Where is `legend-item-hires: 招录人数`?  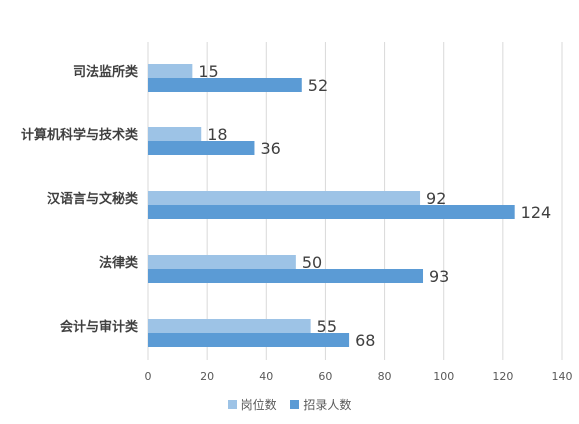
legend-item-hires: 招录人数 is located at coordinates (320, 404).